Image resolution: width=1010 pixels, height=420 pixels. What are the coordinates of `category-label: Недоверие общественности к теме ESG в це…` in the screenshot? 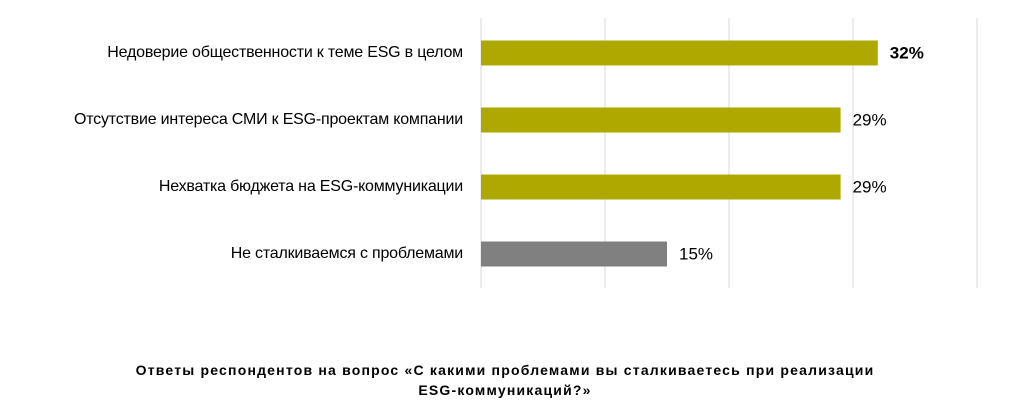 It's located at (285, 52).